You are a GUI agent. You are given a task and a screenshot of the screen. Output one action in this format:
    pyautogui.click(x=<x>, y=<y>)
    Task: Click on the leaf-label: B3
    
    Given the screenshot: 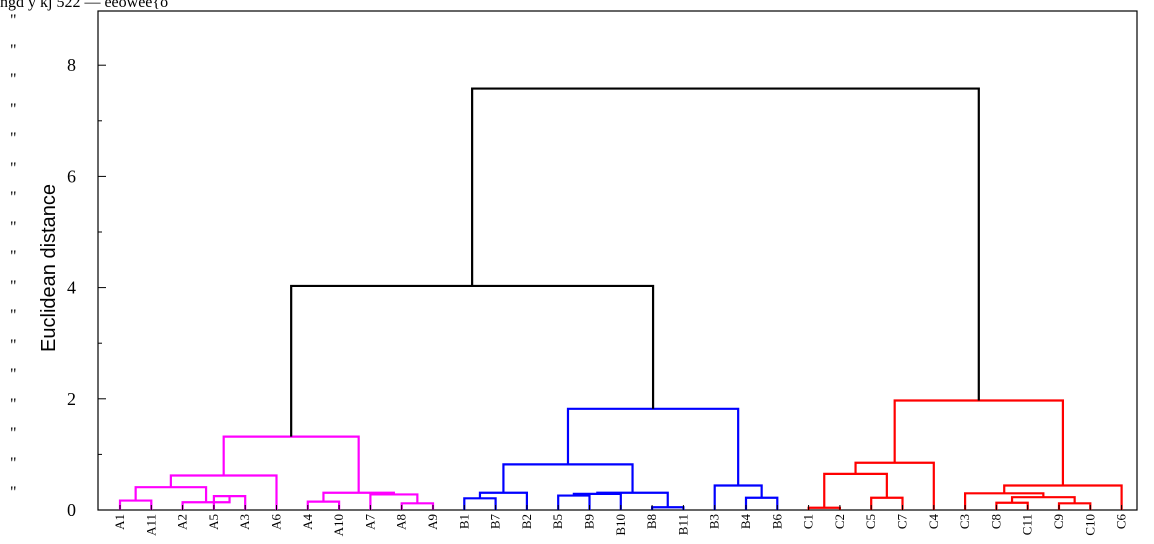 What is the action you would take?
    pyautogui.click(x=714, y=521)
    